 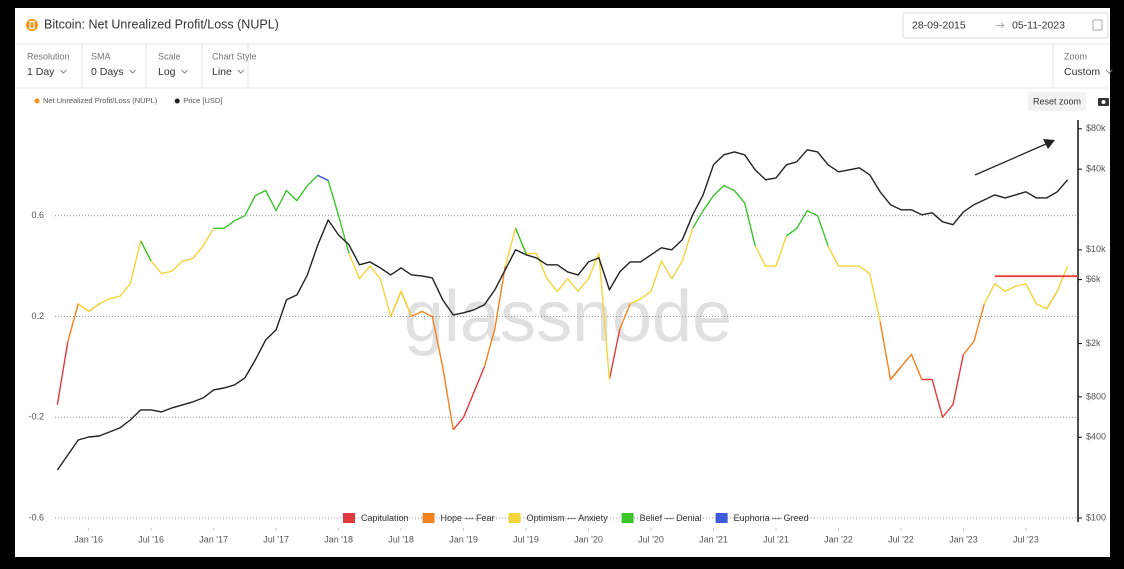 I want to click on legend-label: Price [USD], so click(x=202, y=100).